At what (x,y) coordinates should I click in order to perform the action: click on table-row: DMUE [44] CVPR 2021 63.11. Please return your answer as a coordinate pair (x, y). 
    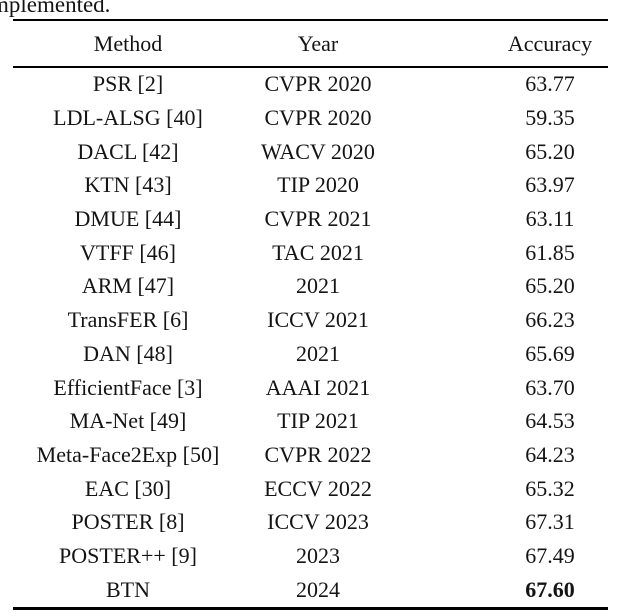
    Looking at the image, I should click on (310, 219).